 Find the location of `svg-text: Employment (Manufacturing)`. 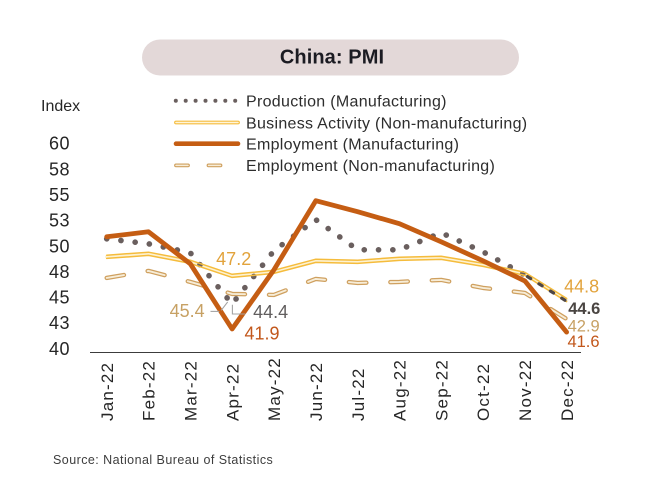

svg-text: Employment (Manufacturing) is located at coordinates (352, 145).